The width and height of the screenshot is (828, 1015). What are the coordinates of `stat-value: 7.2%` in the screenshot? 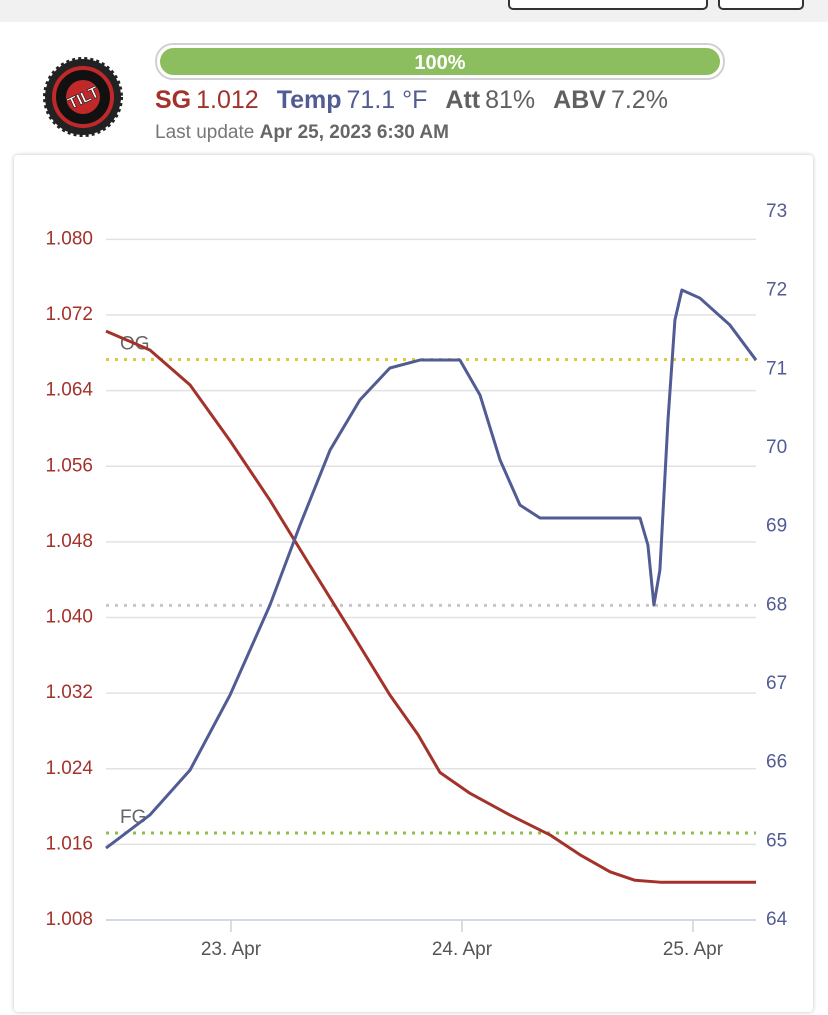 It's located at (639, 100).